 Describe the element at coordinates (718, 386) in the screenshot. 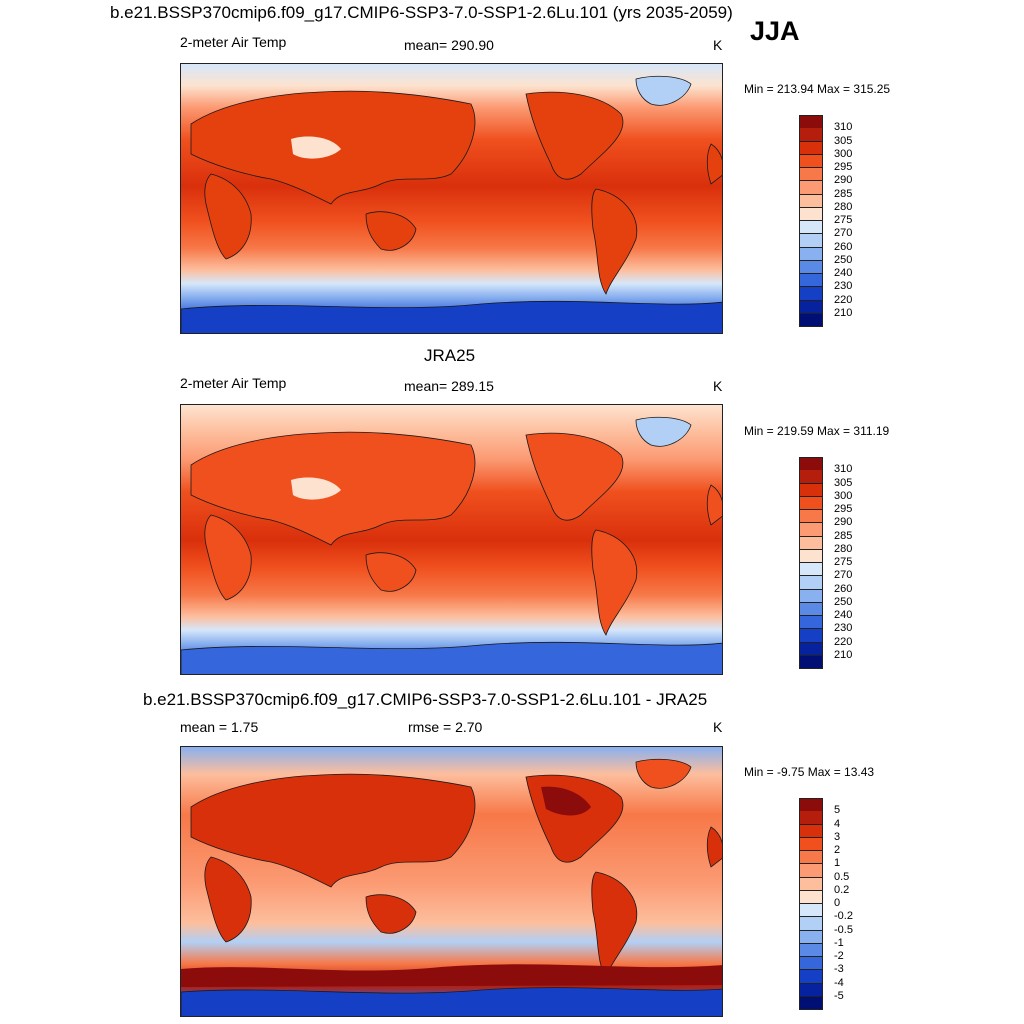

I see `panel2-units-label: K` at that location.